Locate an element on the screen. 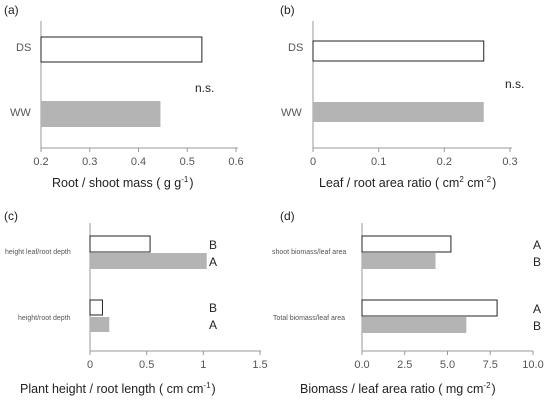  x-ticks-a: 0.2 0.3 0.4 0.5 0.6 is located at coordinates (138, 158).